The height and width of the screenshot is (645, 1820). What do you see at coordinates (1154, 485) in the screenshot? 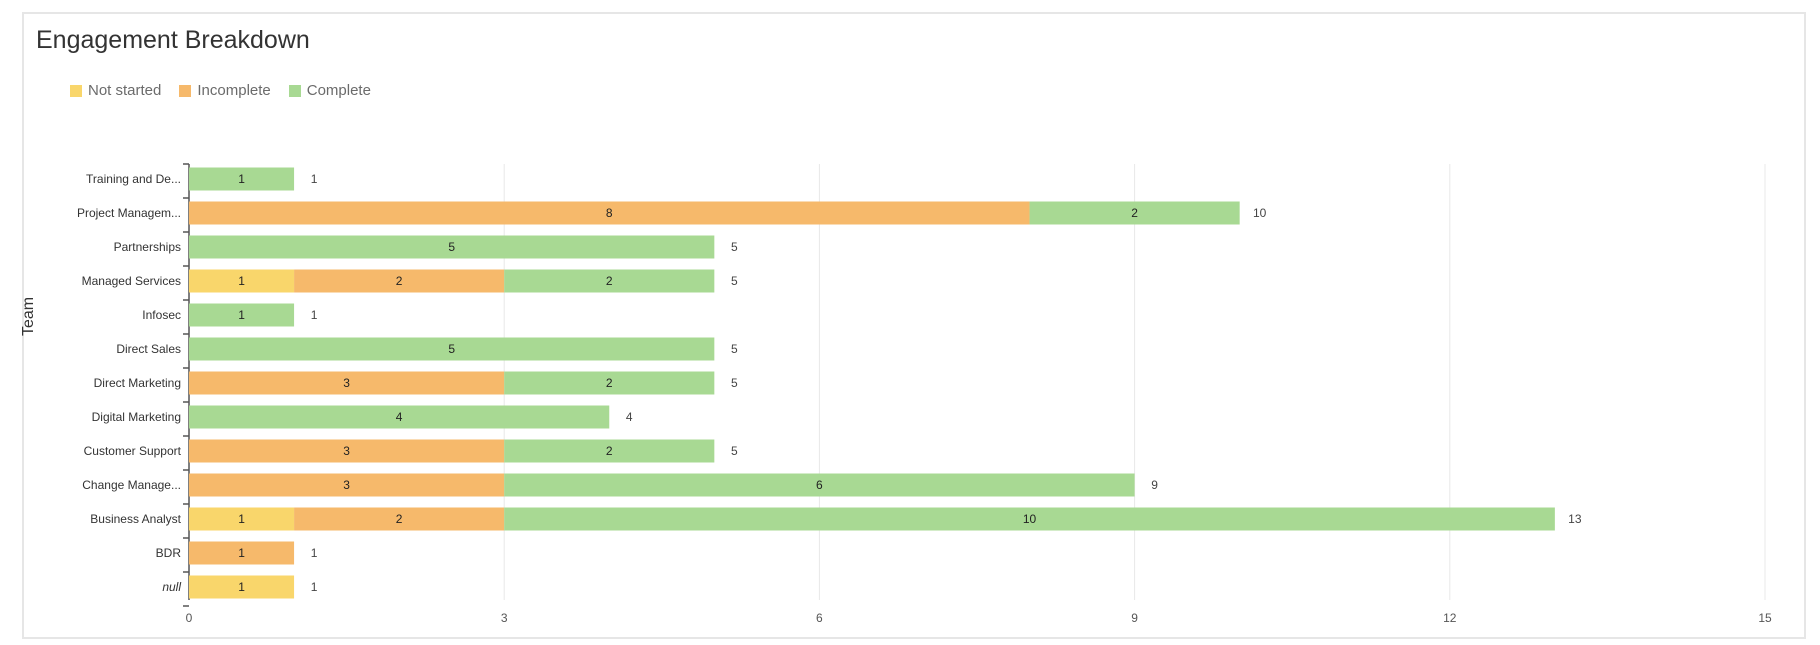
I see `total-label: 9` at bounding box center [1154, 485].